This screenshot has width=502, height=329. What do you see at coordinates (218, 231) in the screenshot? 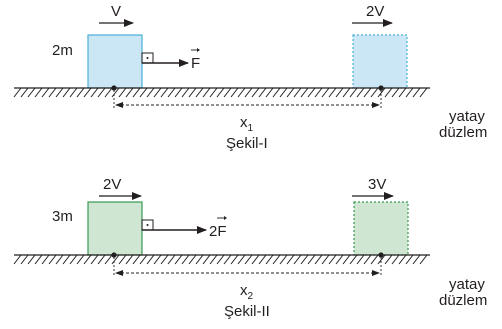
I see `force-label-2: 2F` at bounding box center [218, 231].